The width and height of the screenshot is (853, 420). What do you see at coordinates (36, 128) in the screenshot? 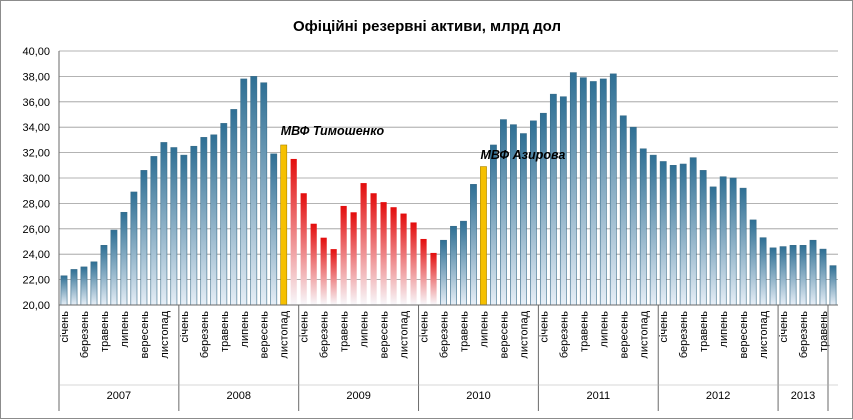
I see `y-tick-label: 34,00` at bounding box center [36, 128].